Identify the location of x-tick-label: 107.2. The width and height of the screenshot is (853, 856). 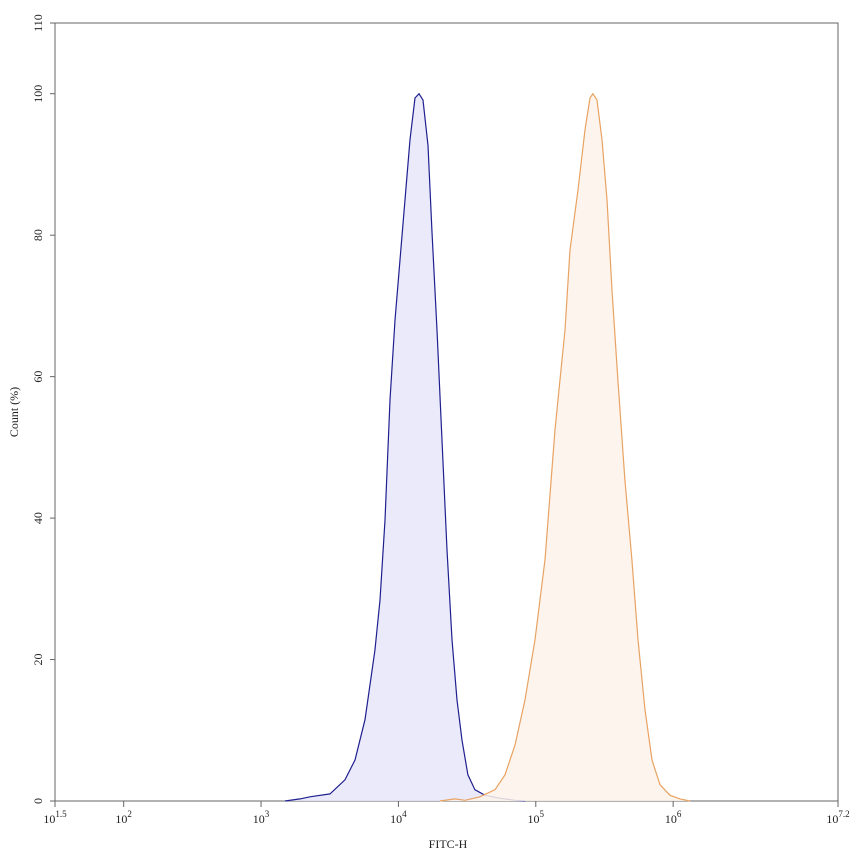
(837, 817).